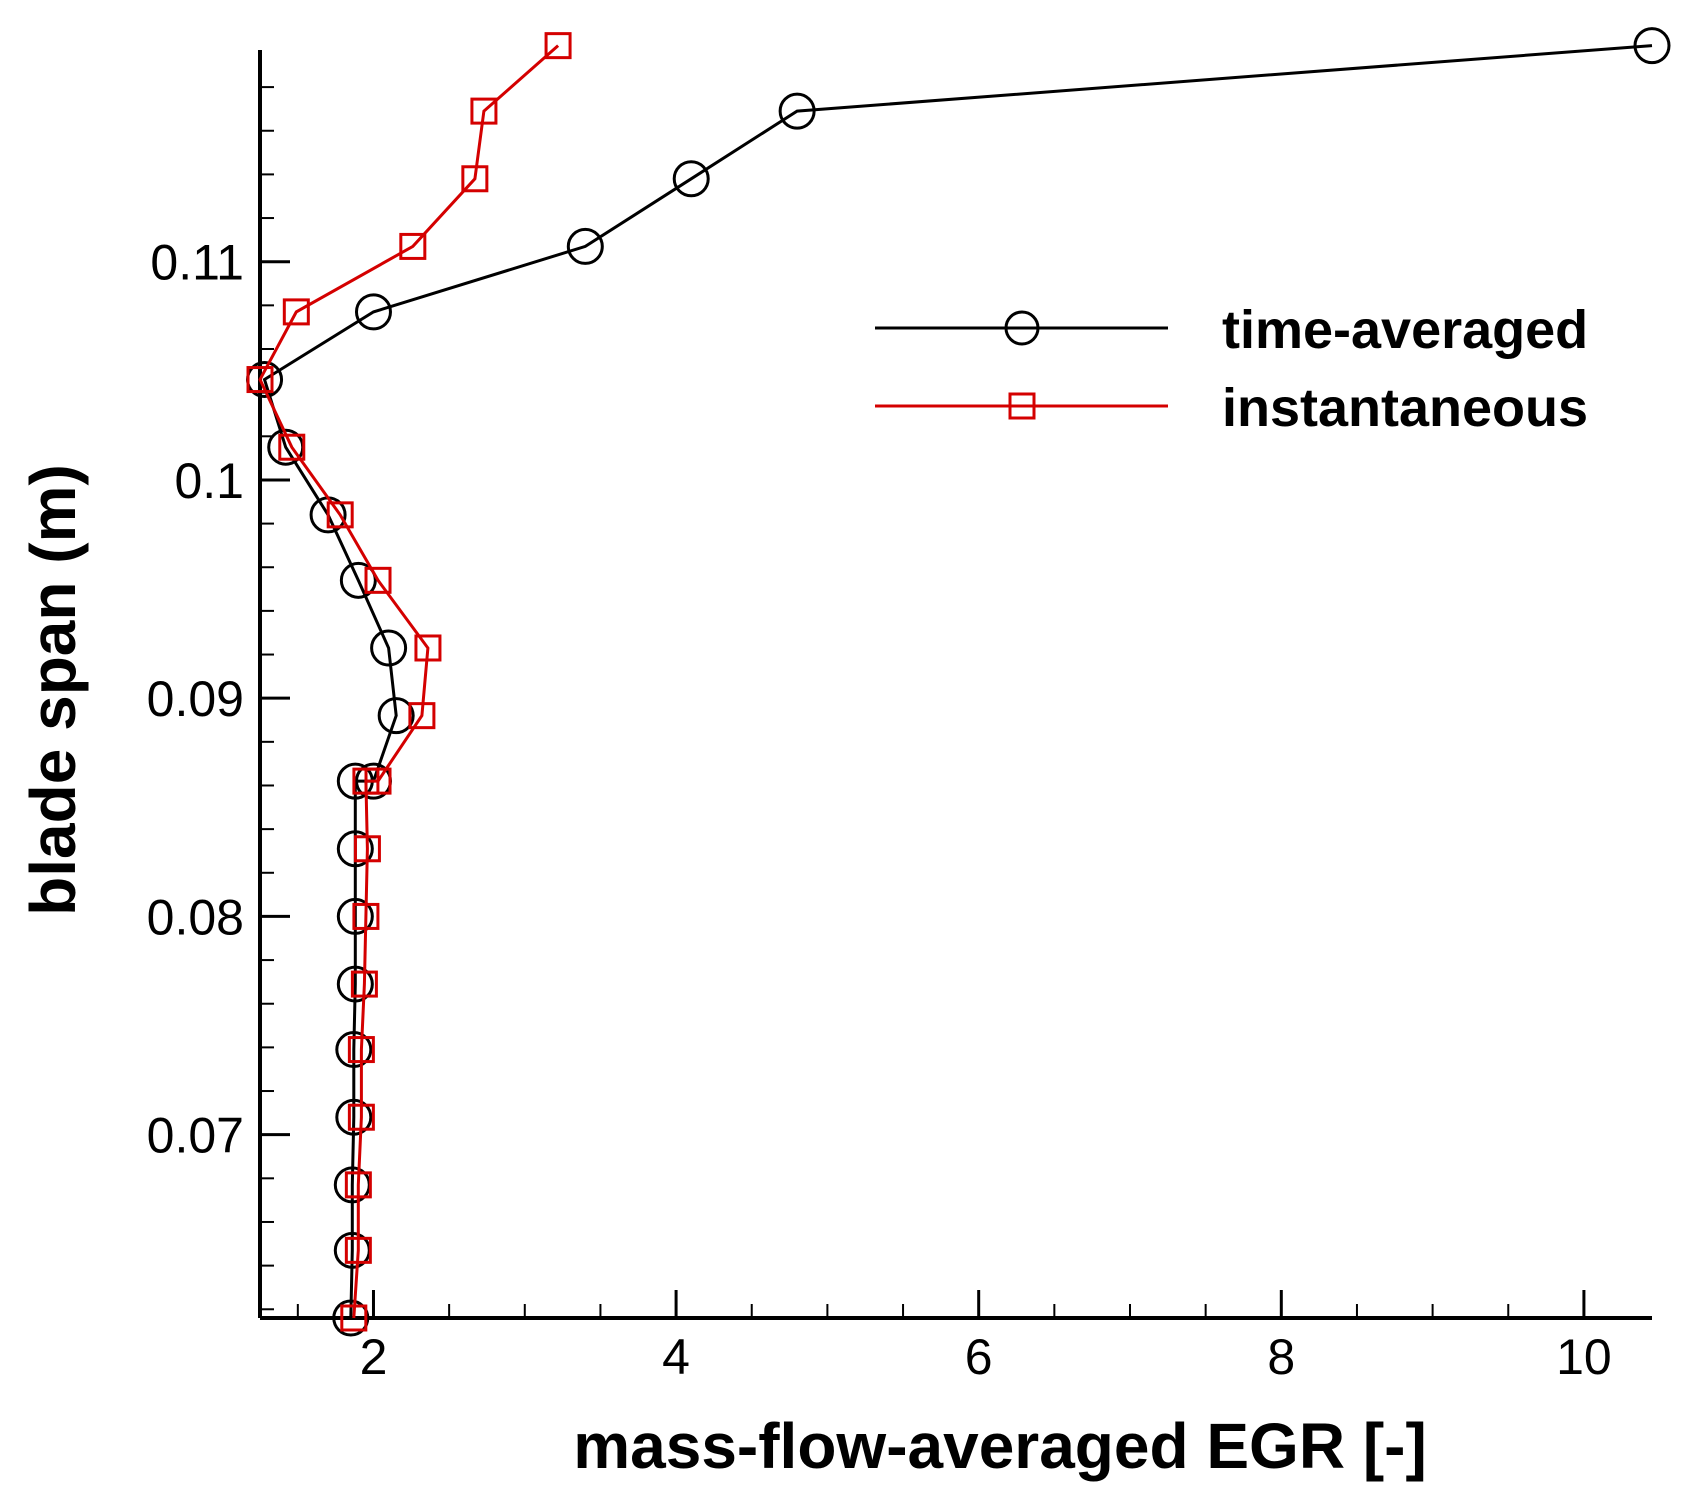 The image size is (1697, 1495). What do you see at coordinates (1405, 408) in the screenshot?
I see `legend-label-instantaneous: instantaneous` at bounding box center [1405, 408].